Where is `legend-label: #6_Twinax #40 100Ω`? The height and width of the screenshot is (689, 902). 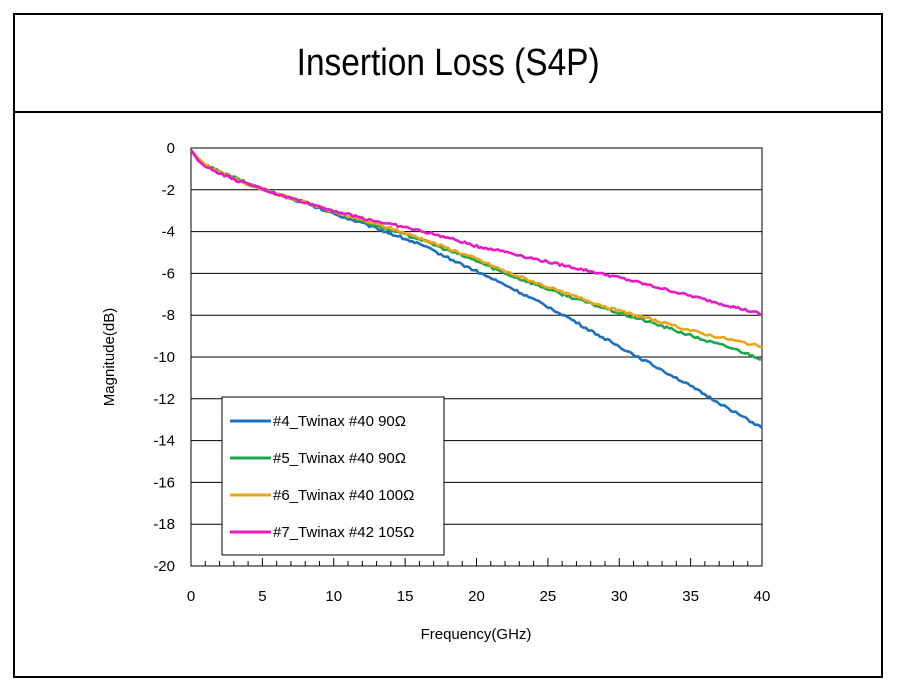
legend-label: #6_Twinax #40 100Ω is located at coordinates (343, 495).